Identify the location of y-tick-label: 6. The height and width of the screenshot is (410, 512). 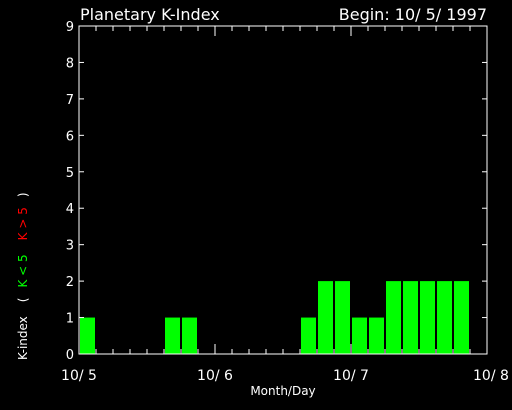
(70, 136).